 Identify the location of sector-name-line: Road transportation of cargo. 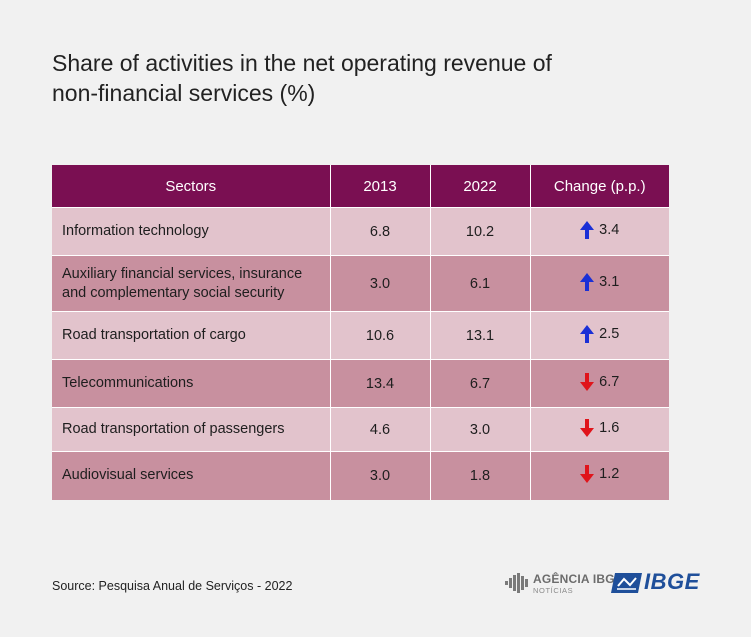
(154, 335).